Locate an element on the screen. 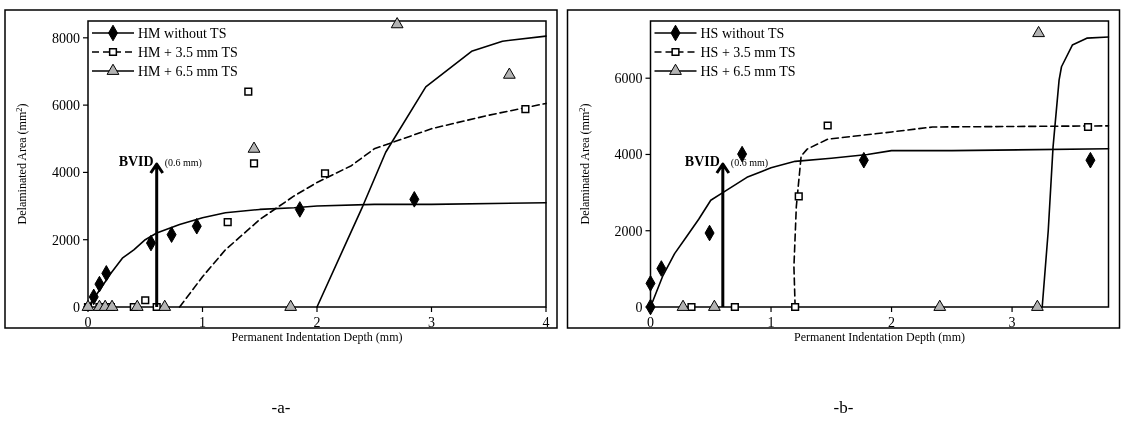 The height and width of the screenshot is (425, 1125). x-tick-label: 4 is located at coordinates (546, 322).